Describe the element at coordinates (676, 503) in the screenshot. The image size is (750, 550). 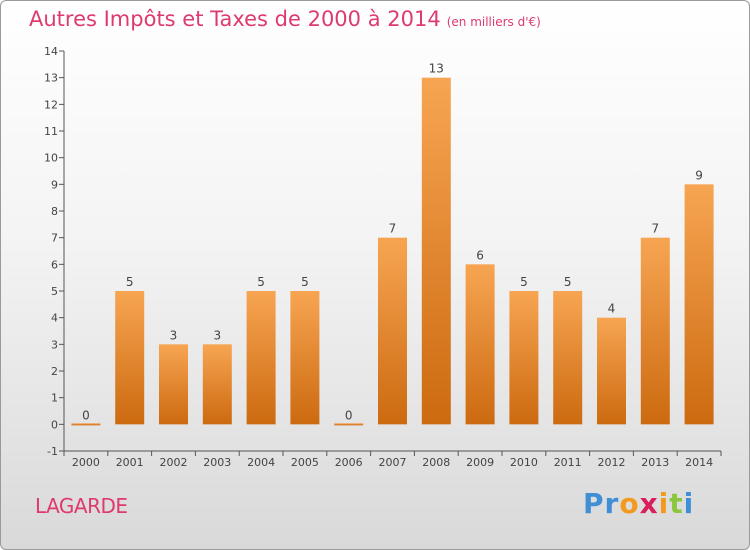
I see `logo-letter: t` at that location.